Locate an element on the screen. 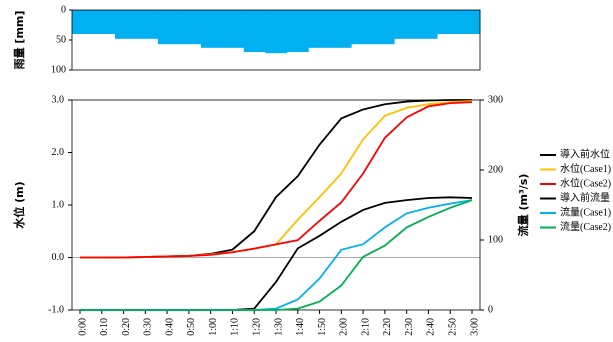 The height and width of the screenshot is (342, 613). y-tick-label: 3.0 is located at coordinates (58, 99).